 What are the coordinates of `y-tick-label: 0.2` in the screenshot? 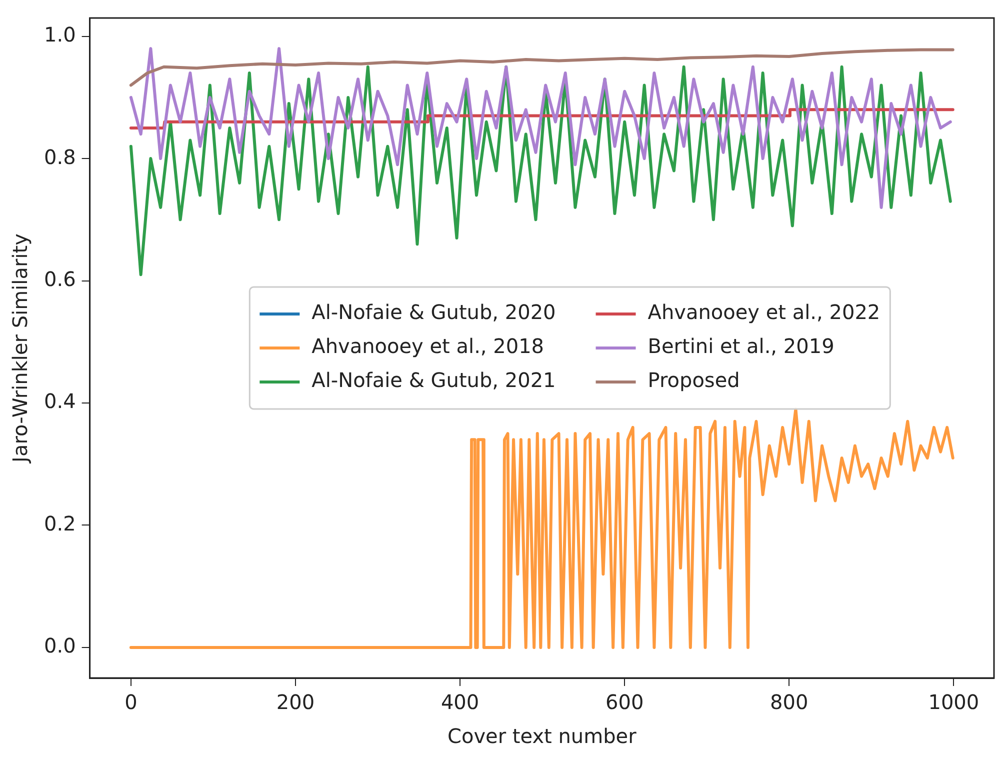 It's located at (60, 523).